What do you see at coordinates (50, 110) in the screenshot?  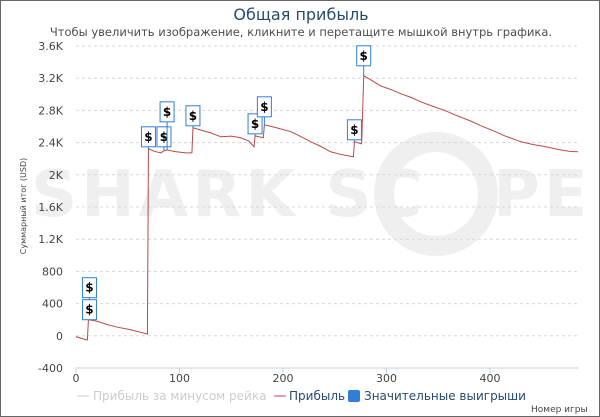 I see `y-tick-label: 2.8K` at bounding box center [50, 110].